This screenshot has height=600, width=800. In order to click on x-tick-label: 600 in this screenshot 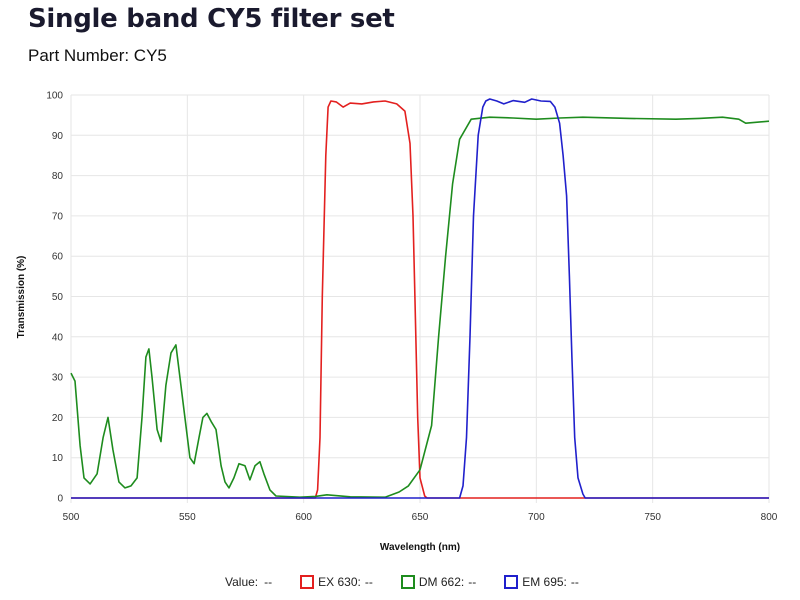, I will do `click(303, 517)`.